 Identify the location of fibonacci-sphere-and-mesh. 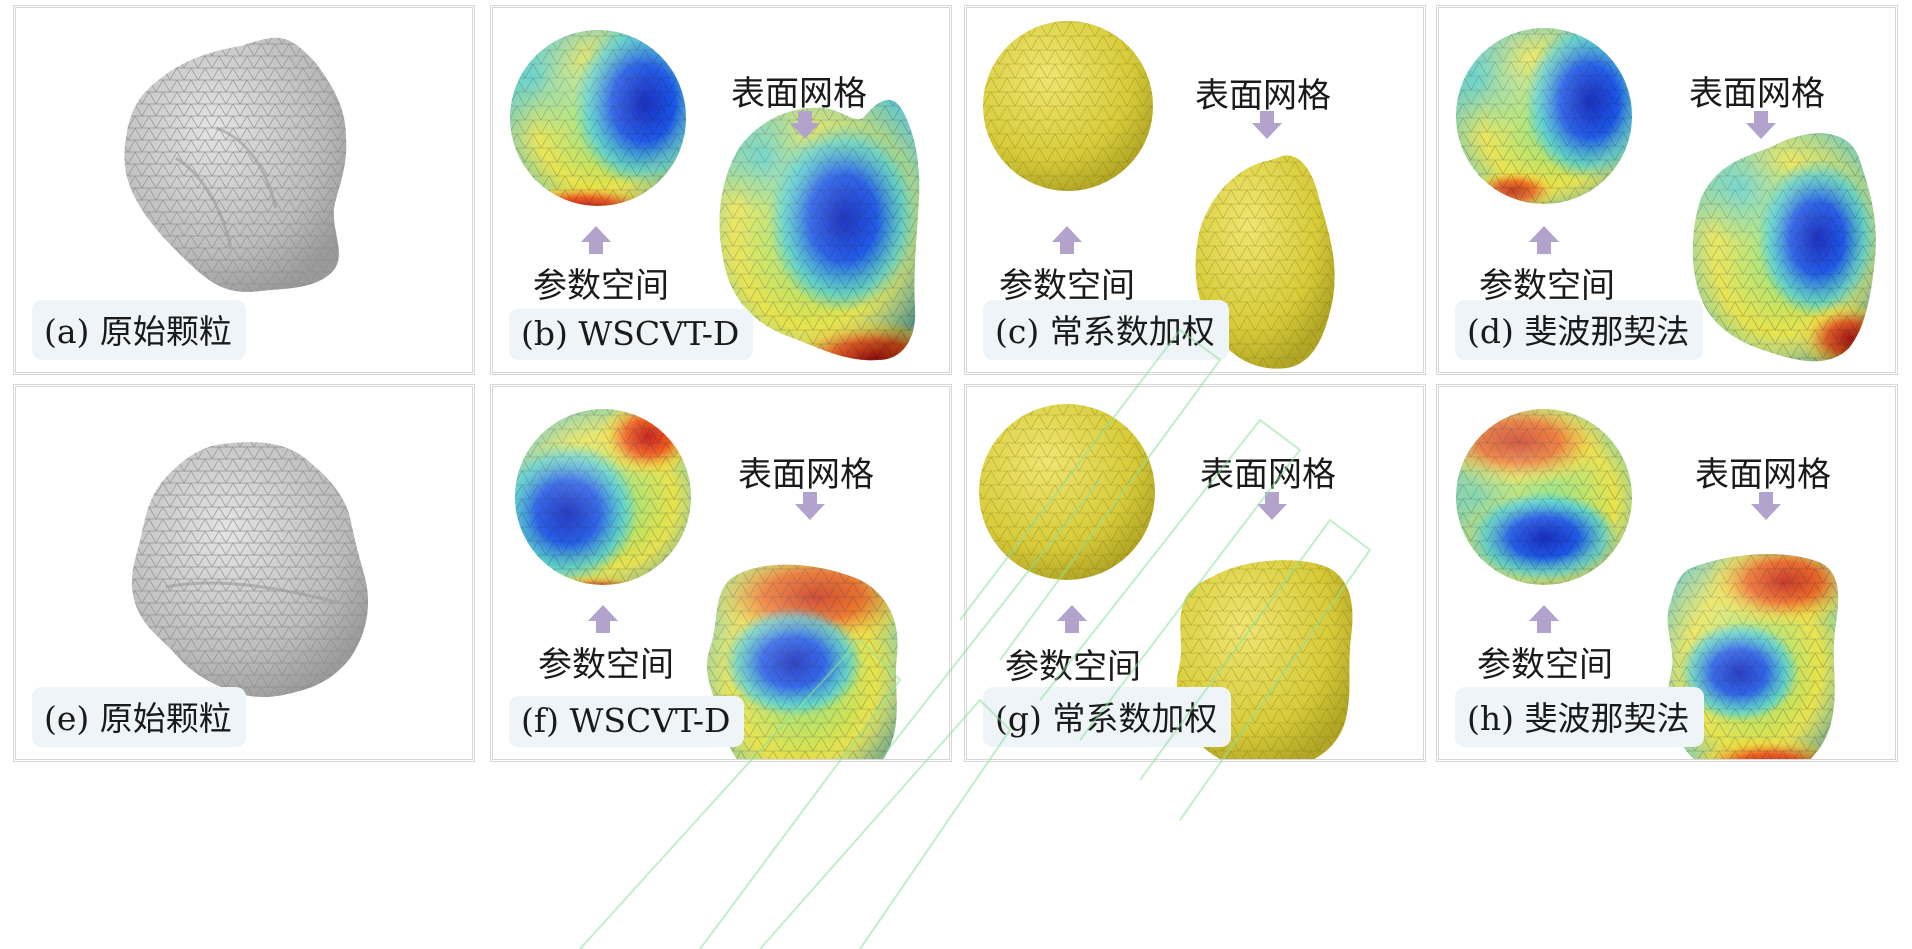
(1666, 195).